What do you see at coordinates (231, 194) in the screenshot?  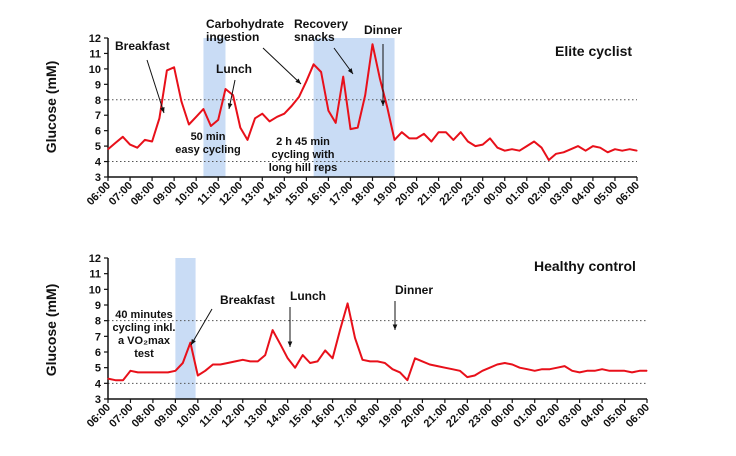 I see `x-tick-label: 12:00` at bounding box center [231, 194].